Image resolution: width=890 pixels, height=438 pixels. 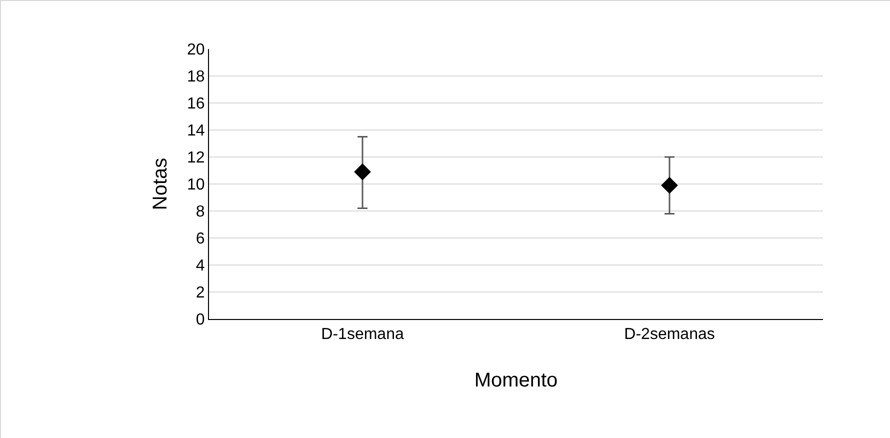 What do you see at coordinates (200, 293) in the screenshot?
I see `y-tick-label: 2` at bounding box center [200, 293].